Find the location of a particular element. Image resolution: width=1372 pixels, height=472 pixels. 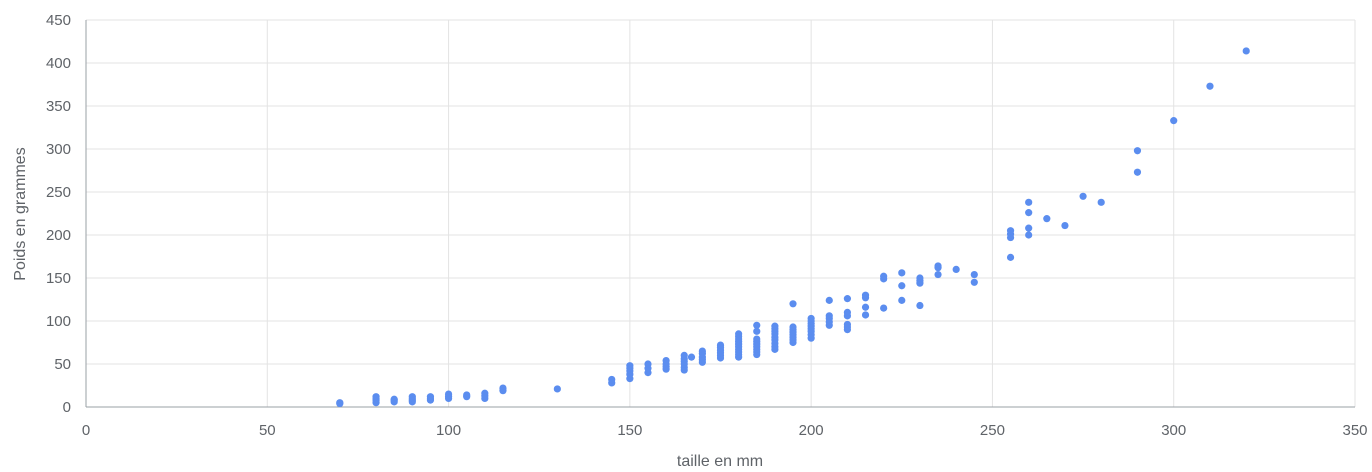

y-tick-label: 450 is located at coordinates (58, 20).